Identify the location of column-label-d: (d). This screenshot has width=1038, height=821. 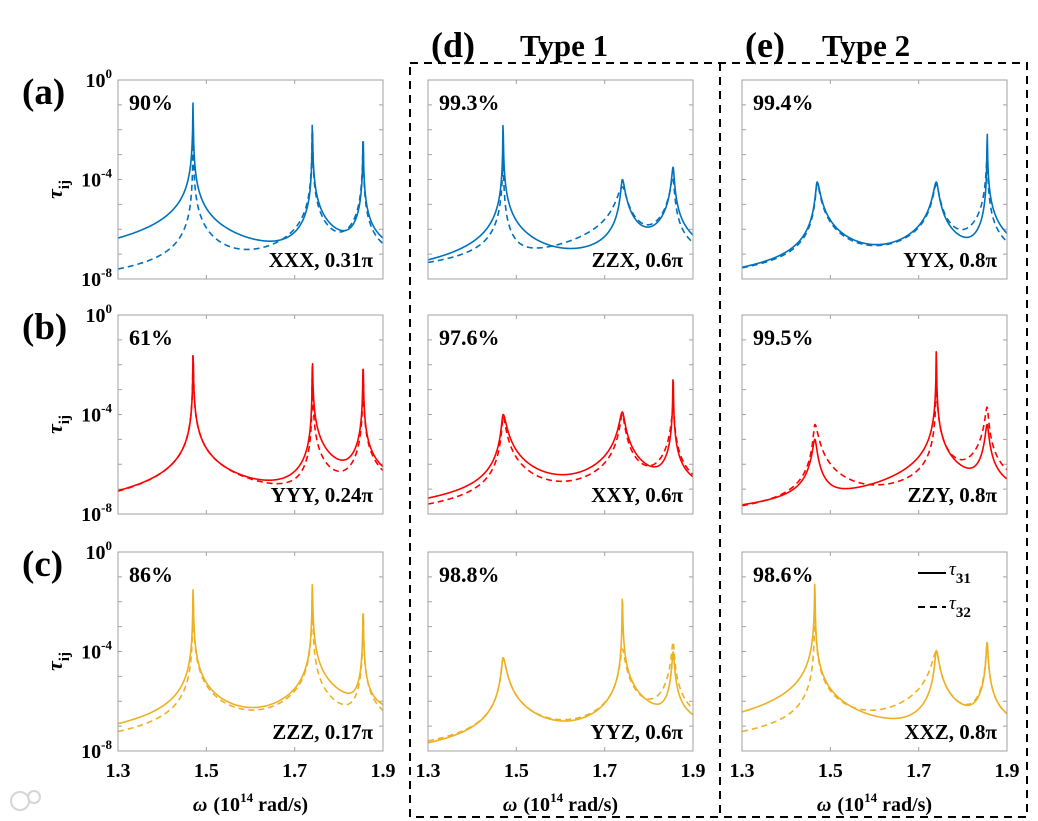
(453, 45).